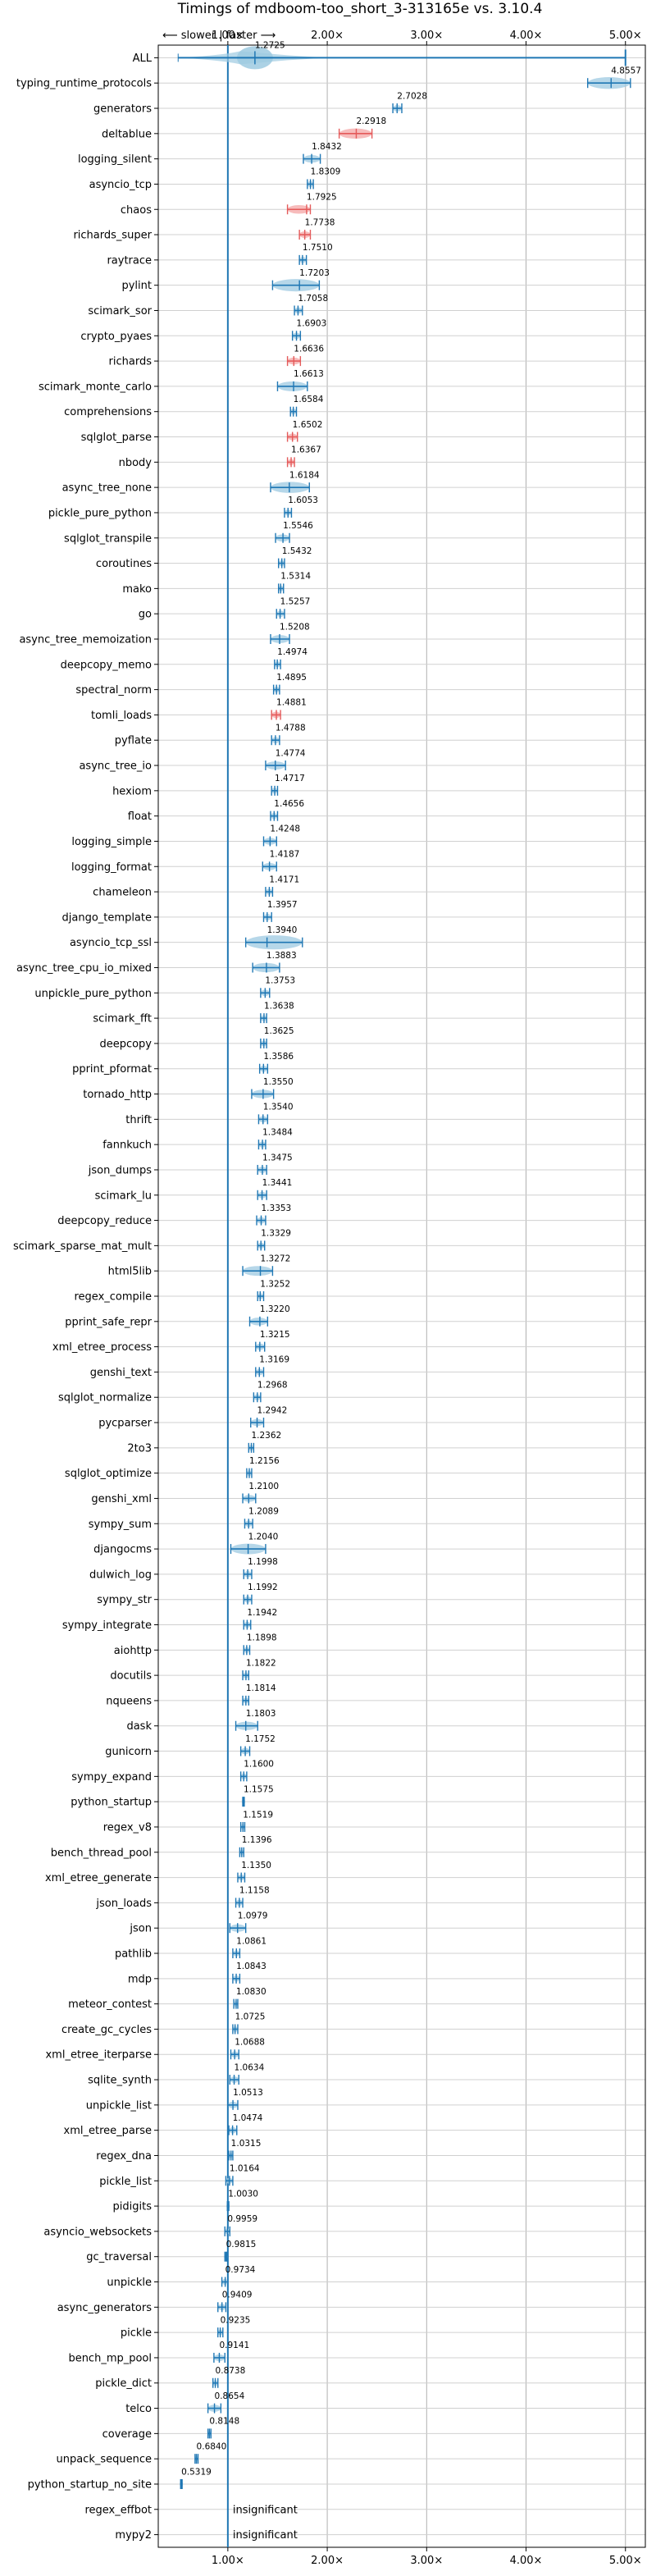  What do you see at coordinates (104, 1221) in the screenshot?
I see `y-tick-label: deepcopy_reduce` at bounding box center [104, 1221].